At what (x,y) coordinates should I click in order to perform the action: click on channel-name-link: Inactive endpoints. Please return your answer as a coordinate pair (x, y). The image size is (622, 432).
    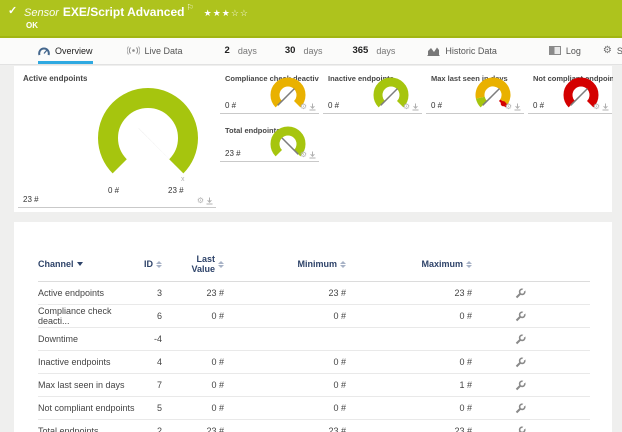
    Looking at the image, I should click on (74, 362).